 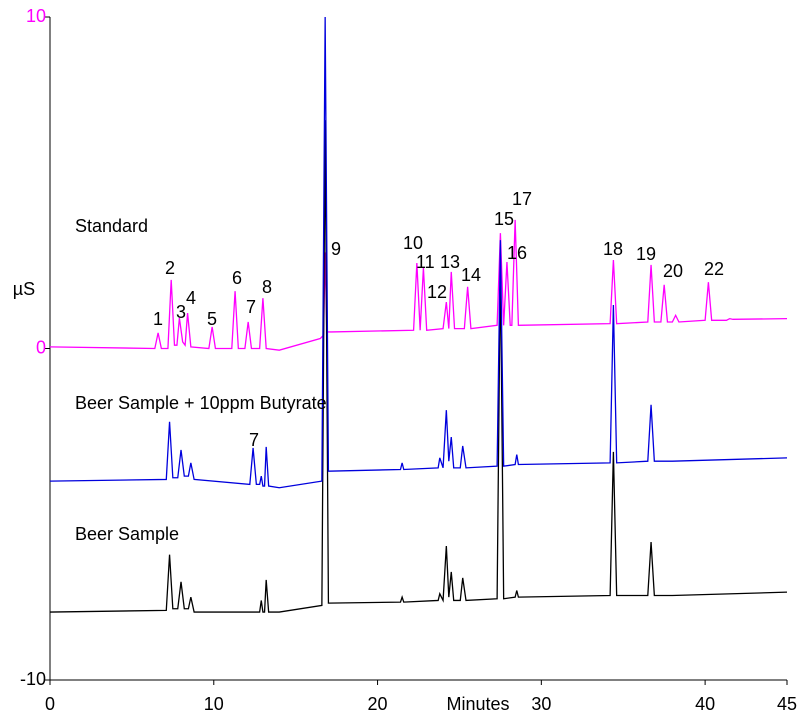 What do you see at coordinates (127, 534) in the screenshot?
I see `series-label: Beer Sample` at bounding box center [127, 534].